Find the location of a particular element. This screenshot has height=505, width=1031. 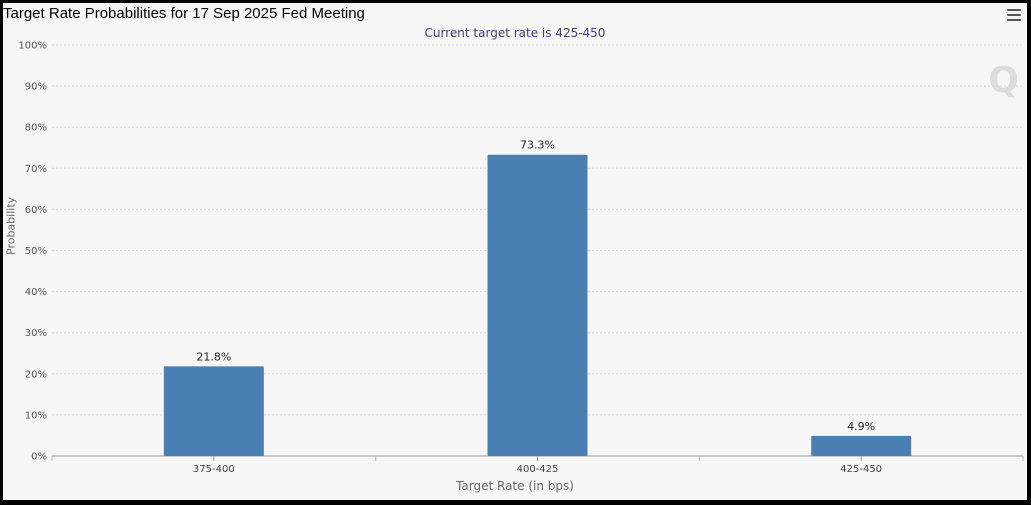

y-tick-label: 100% is located at coordinates (32, 46).